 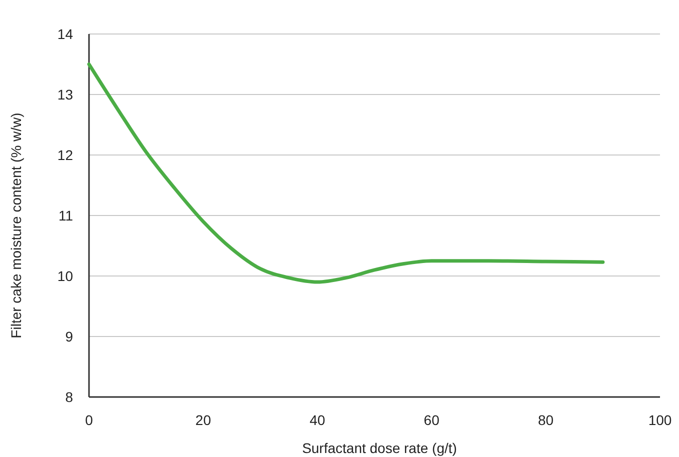 What do you see at coordinates (65, 94) in the screenshot?
I see `y-tick-label: 13` at bounding box center [65, 94].